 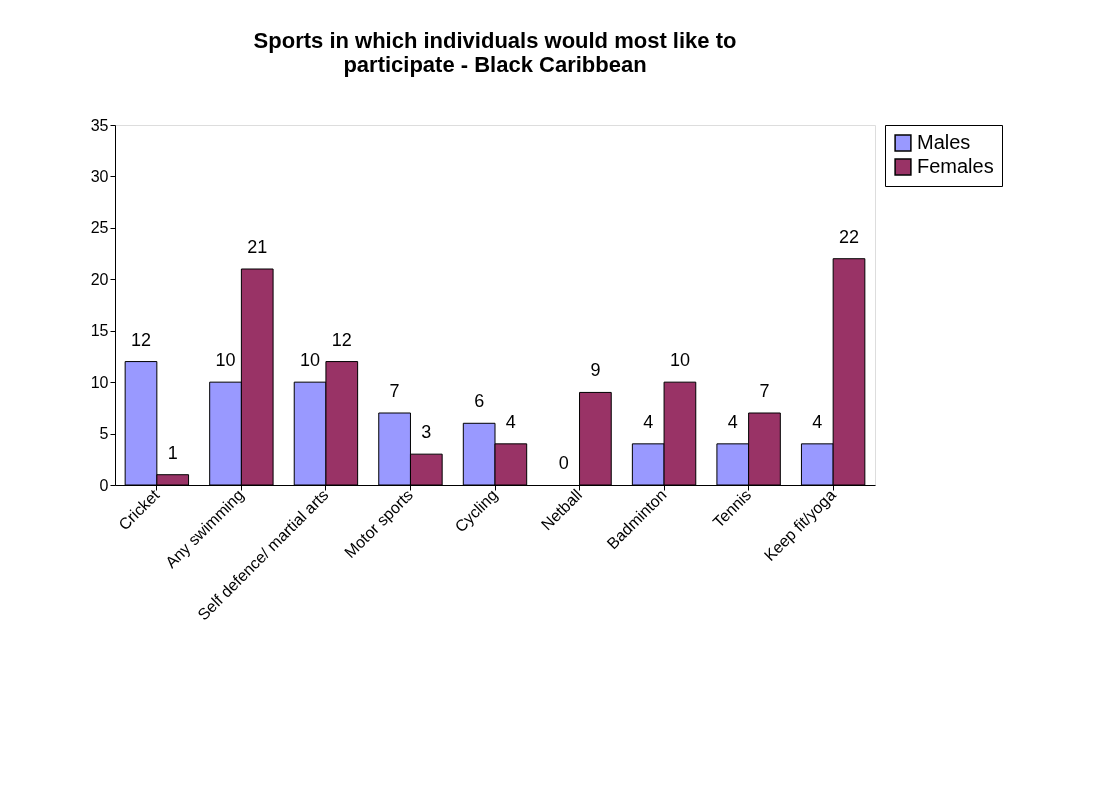 What do you see at coordinates (849, 236) in the screenshot?
I see `data-label: 22` at bounding box center [849, 236].